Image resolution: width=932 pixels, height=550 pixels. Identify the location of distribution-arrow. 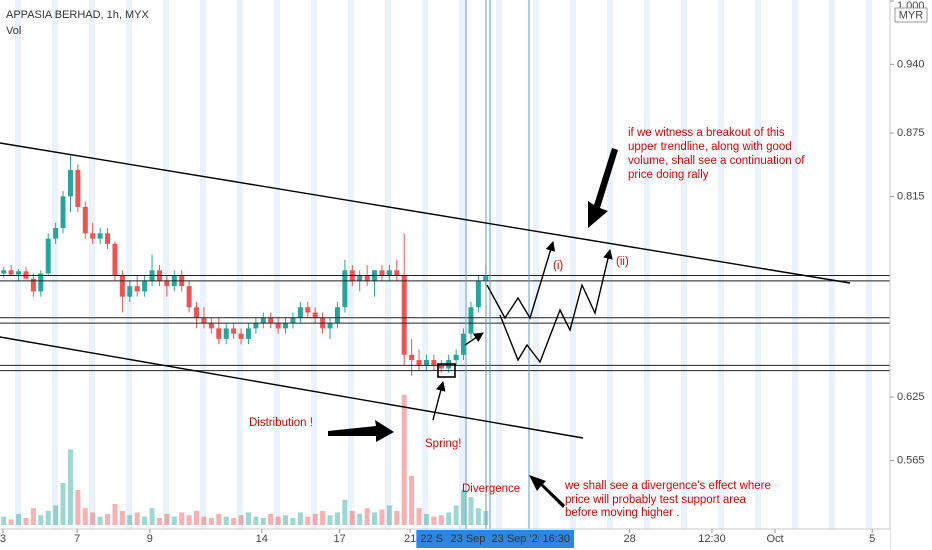
(361, 431).